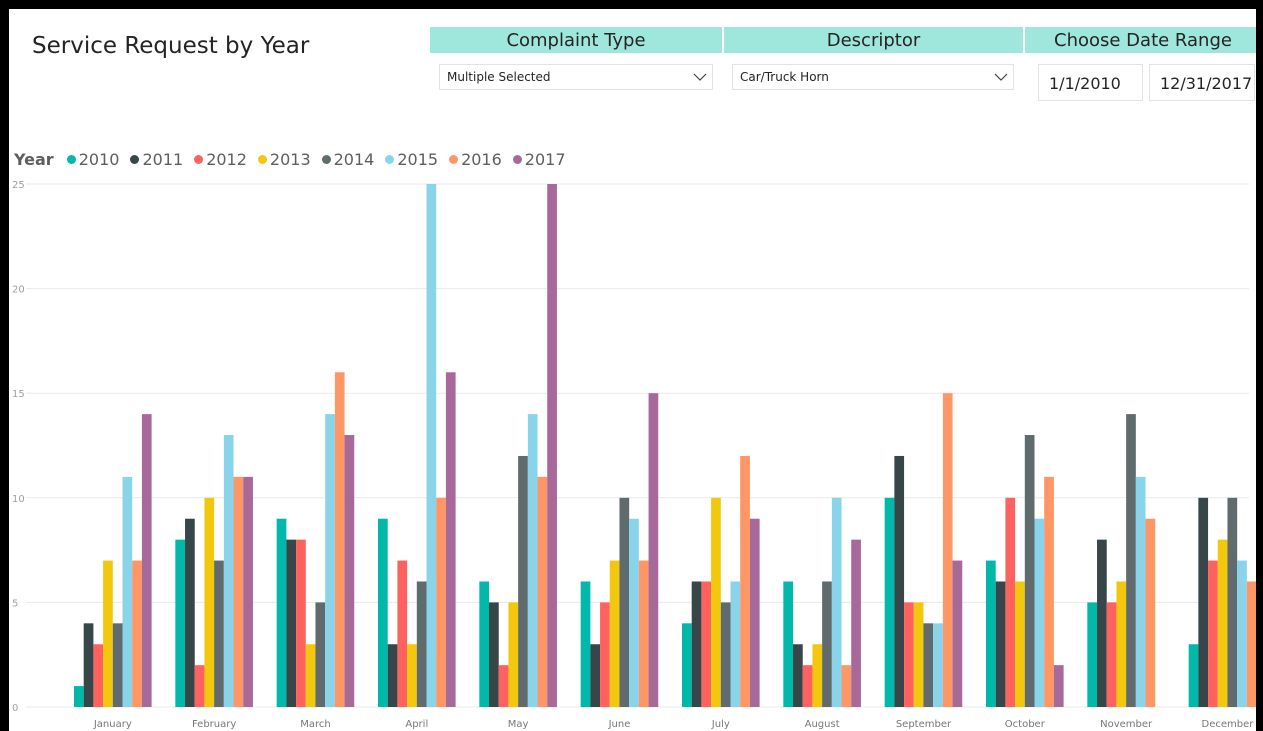  What do you see at coordinates (856, 623) in the screenshot?
I see `bar-august-2017` at bounding box center [856, 623].